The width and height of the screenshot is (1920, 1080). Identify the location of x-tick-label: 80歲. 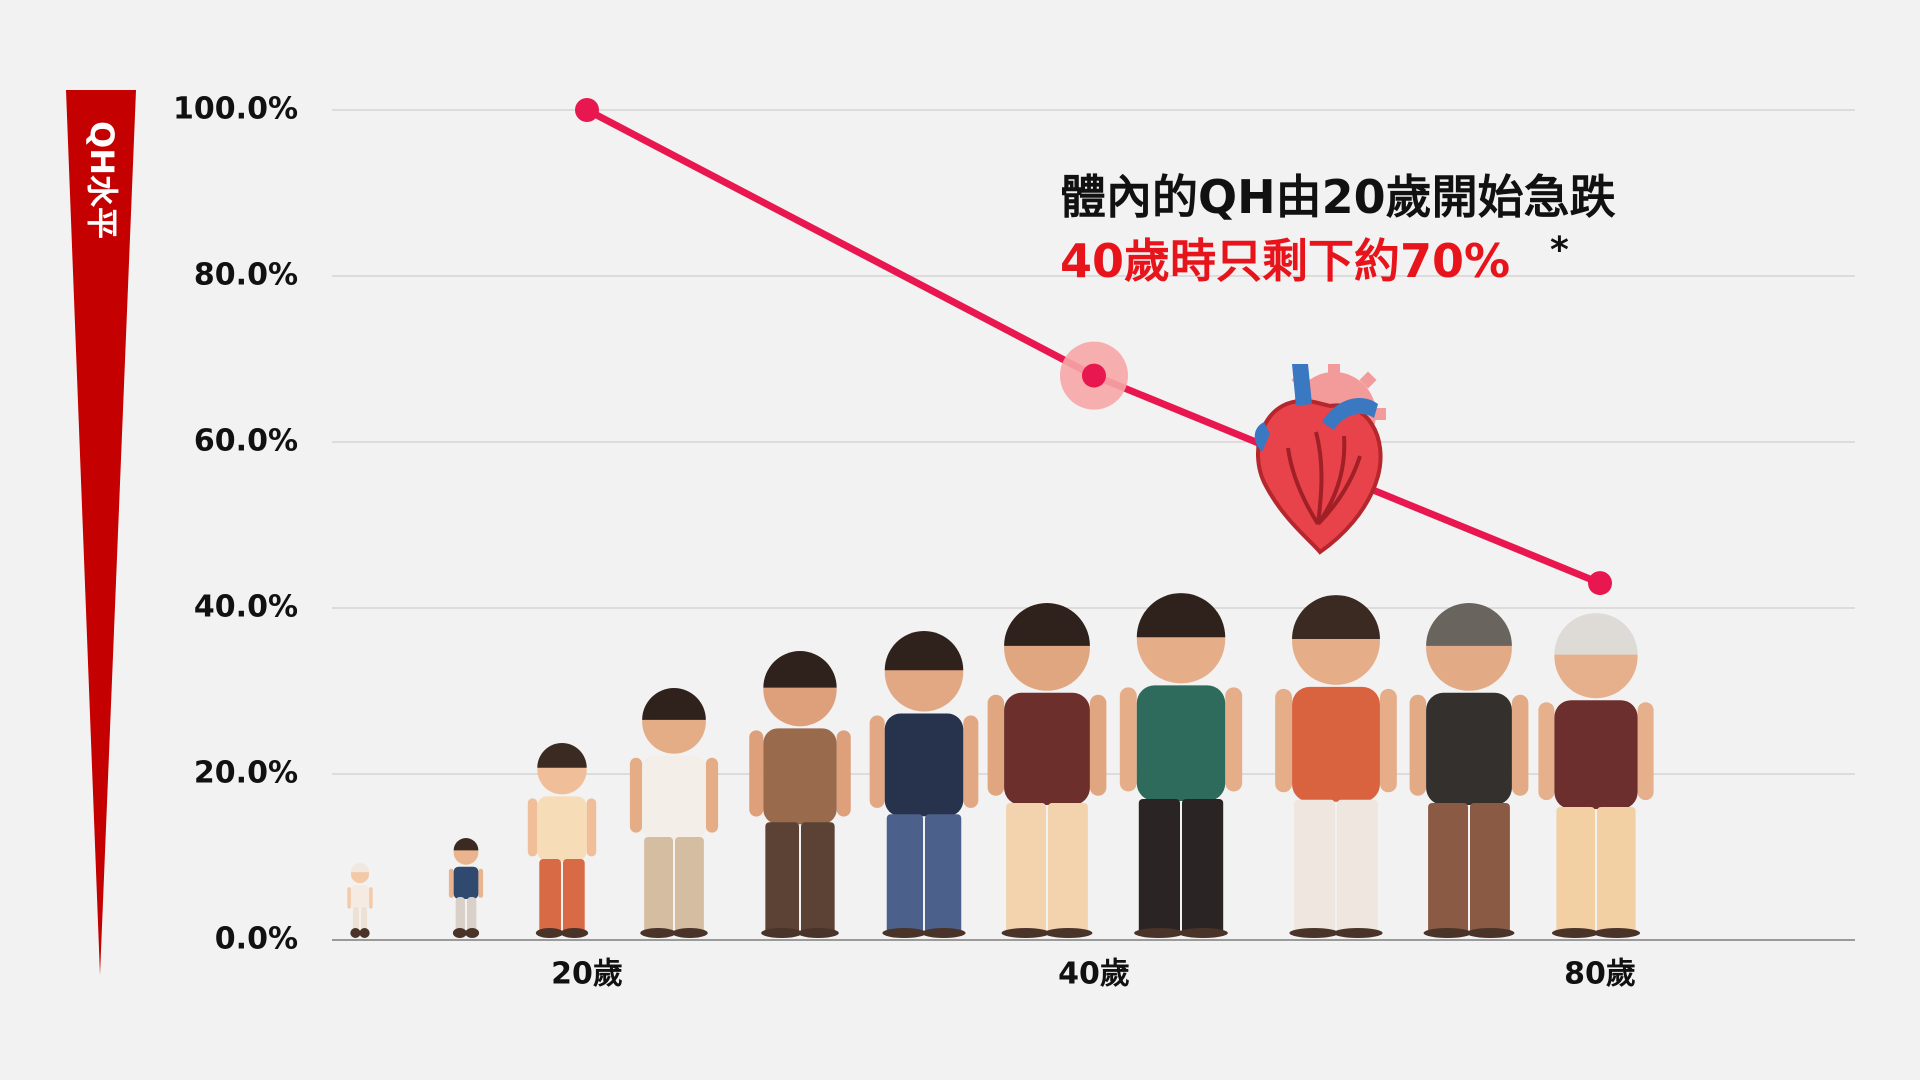
(1600, 974).